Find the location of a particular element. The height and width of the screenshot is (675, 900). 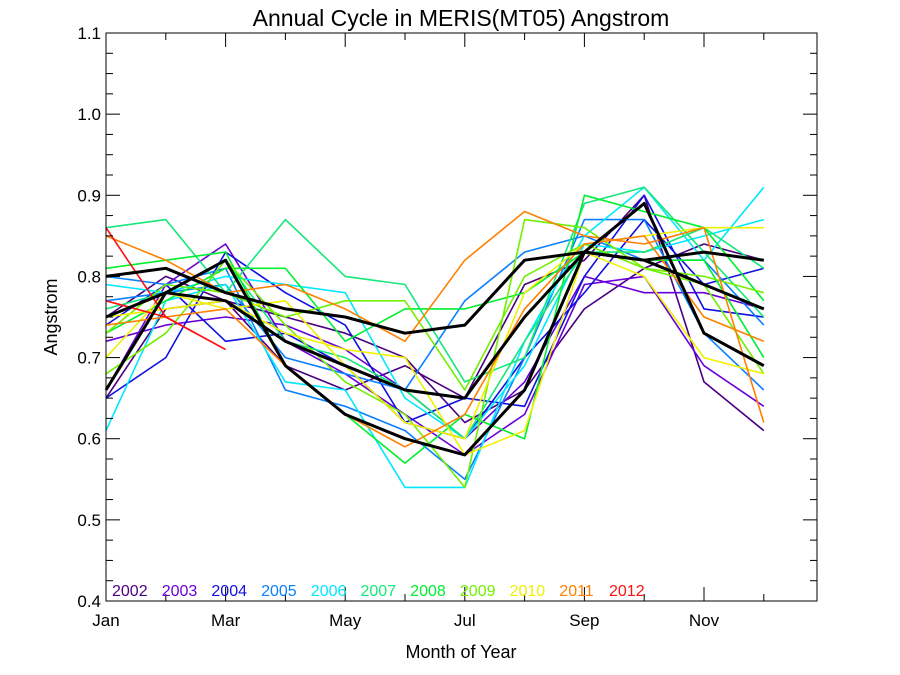

y-tick-label: 0.5 is located at coordinates (89, 520).